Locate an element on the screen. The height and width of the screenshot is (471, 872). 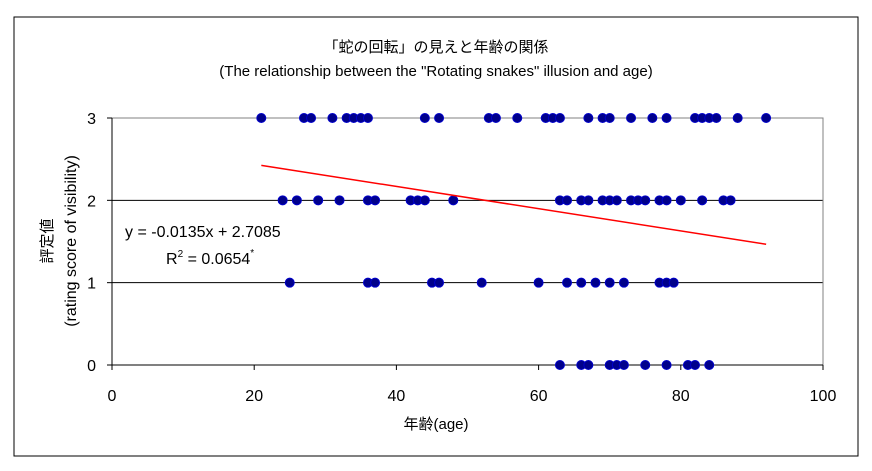
r2-value: = 0.0654 is located at coordinates (216, 259).